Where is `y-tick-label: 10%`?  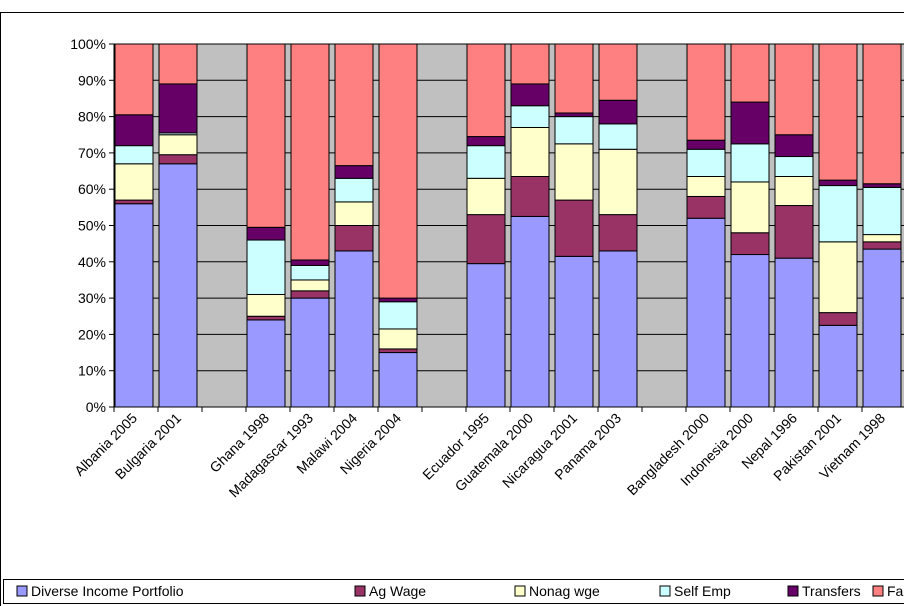
y-tick-label: 10% is located at coordinates (92, 371).